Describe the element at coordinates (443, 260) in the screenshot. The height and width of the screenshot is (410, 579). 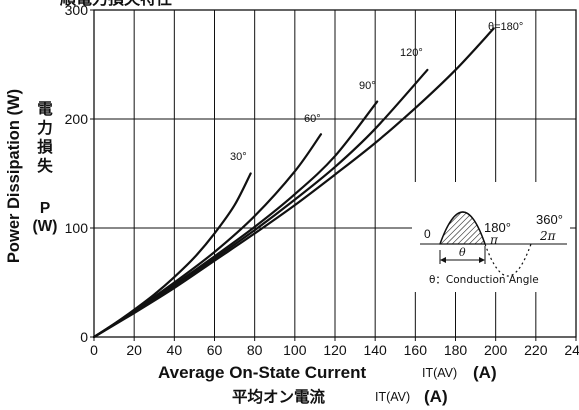
I see `inset-arrow-left` at that location.